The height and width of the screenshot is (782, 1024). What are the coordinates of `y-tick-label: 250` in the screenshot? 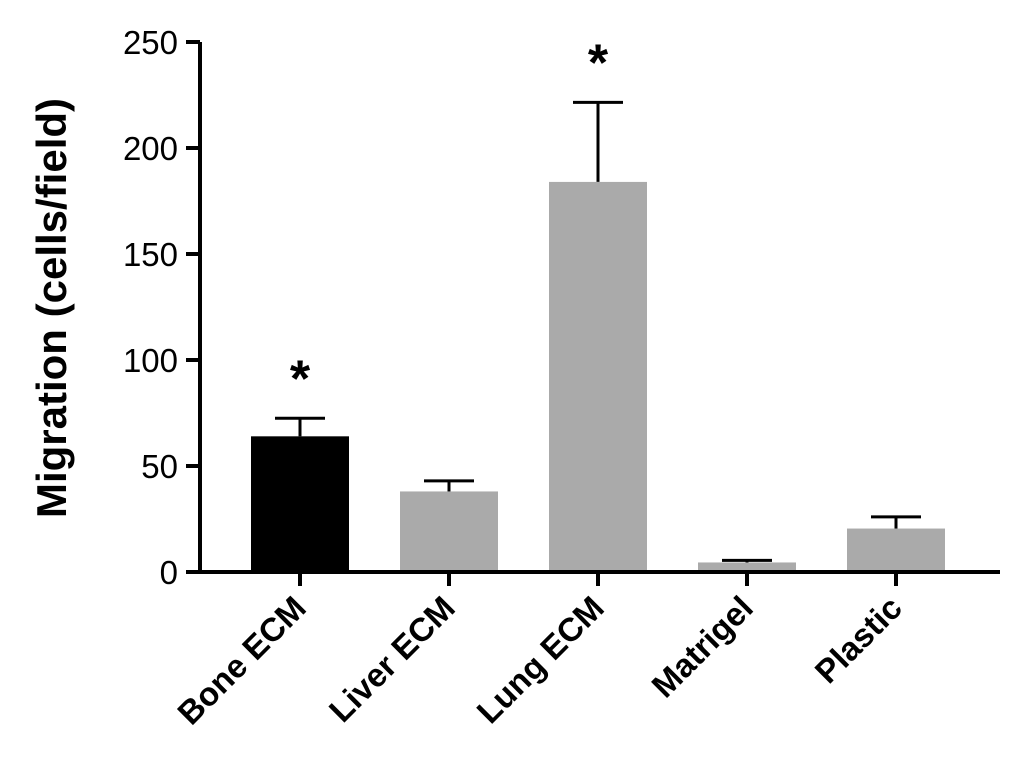 It's located at (150, 42).